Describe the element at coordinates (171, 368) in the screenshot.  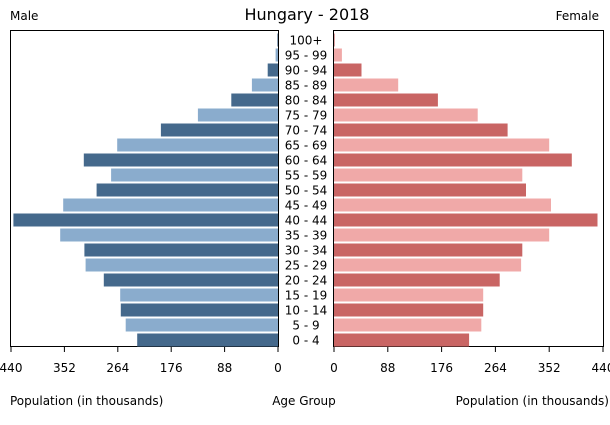
I see `male-tick-label: 176` at that location.